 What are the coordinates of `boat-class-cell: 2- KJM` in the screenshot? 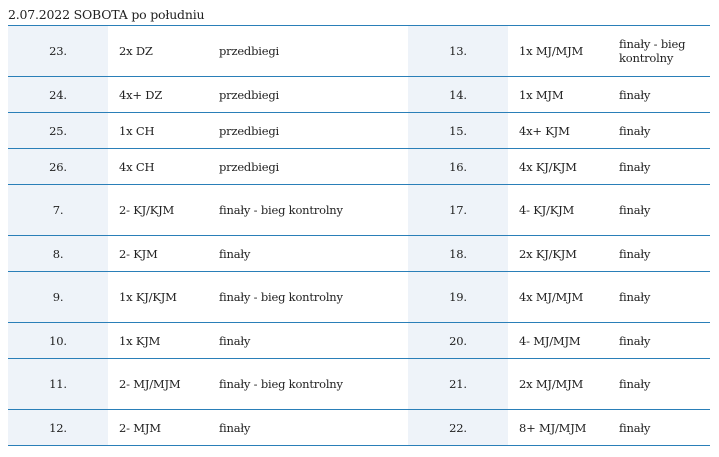 It's located at (158, 253).